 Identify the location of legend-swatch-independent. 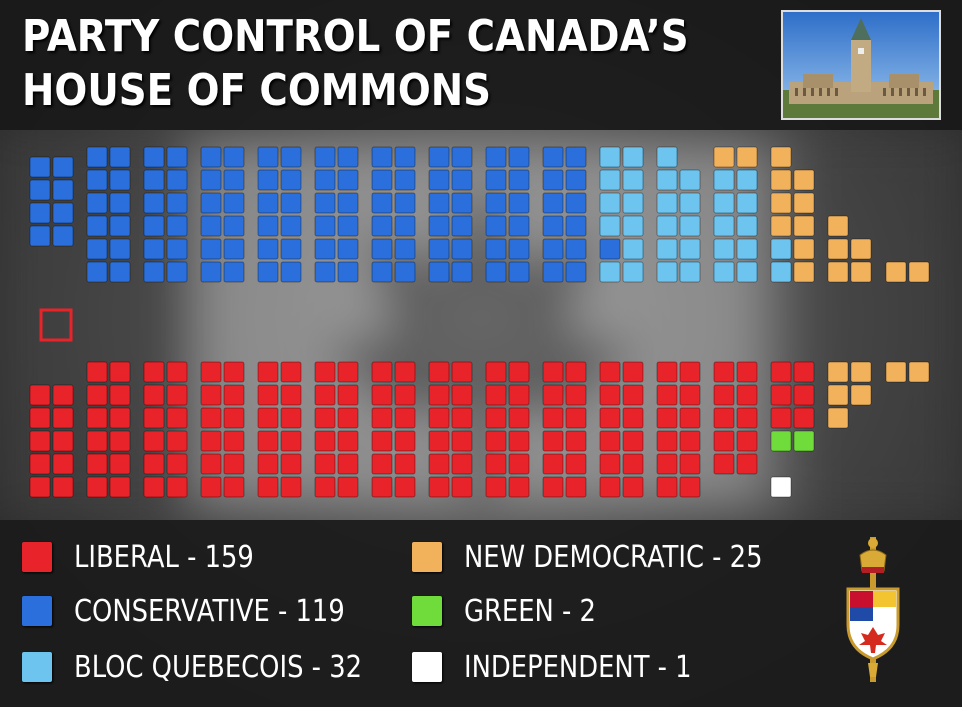
(427, 667).